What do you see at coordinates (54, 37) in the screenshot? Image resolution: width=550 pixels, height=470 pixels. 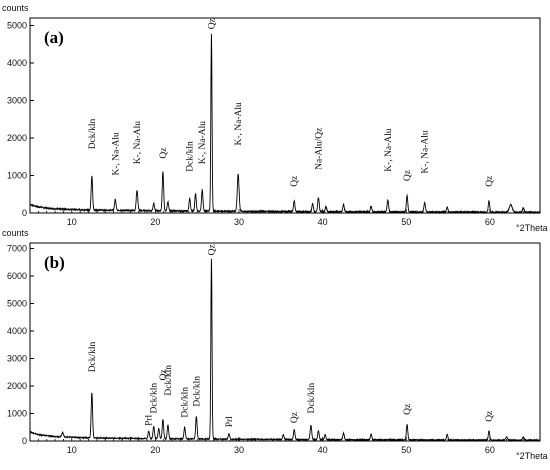 I see `panel-label-a: (a)` at bounding box center [54, 37].